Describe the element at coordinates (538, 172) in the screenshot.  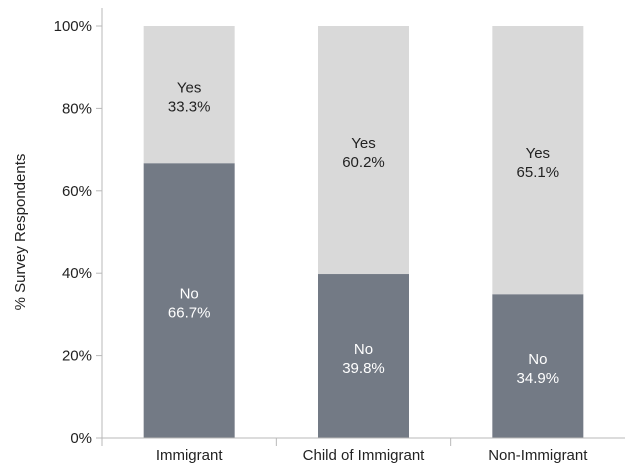
I see `segment-value-label: 65.1%` at that location.